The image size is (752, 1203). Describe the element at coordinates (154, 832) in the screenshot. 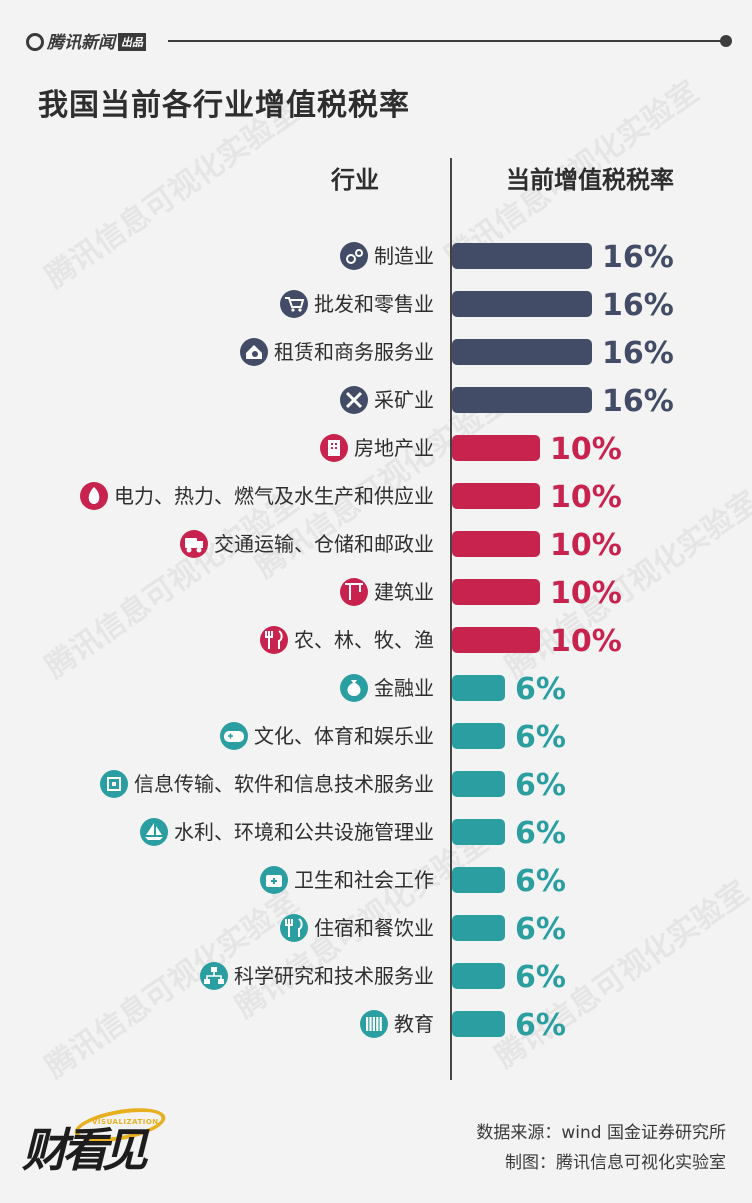

I see `sailboat-icon` at that location.